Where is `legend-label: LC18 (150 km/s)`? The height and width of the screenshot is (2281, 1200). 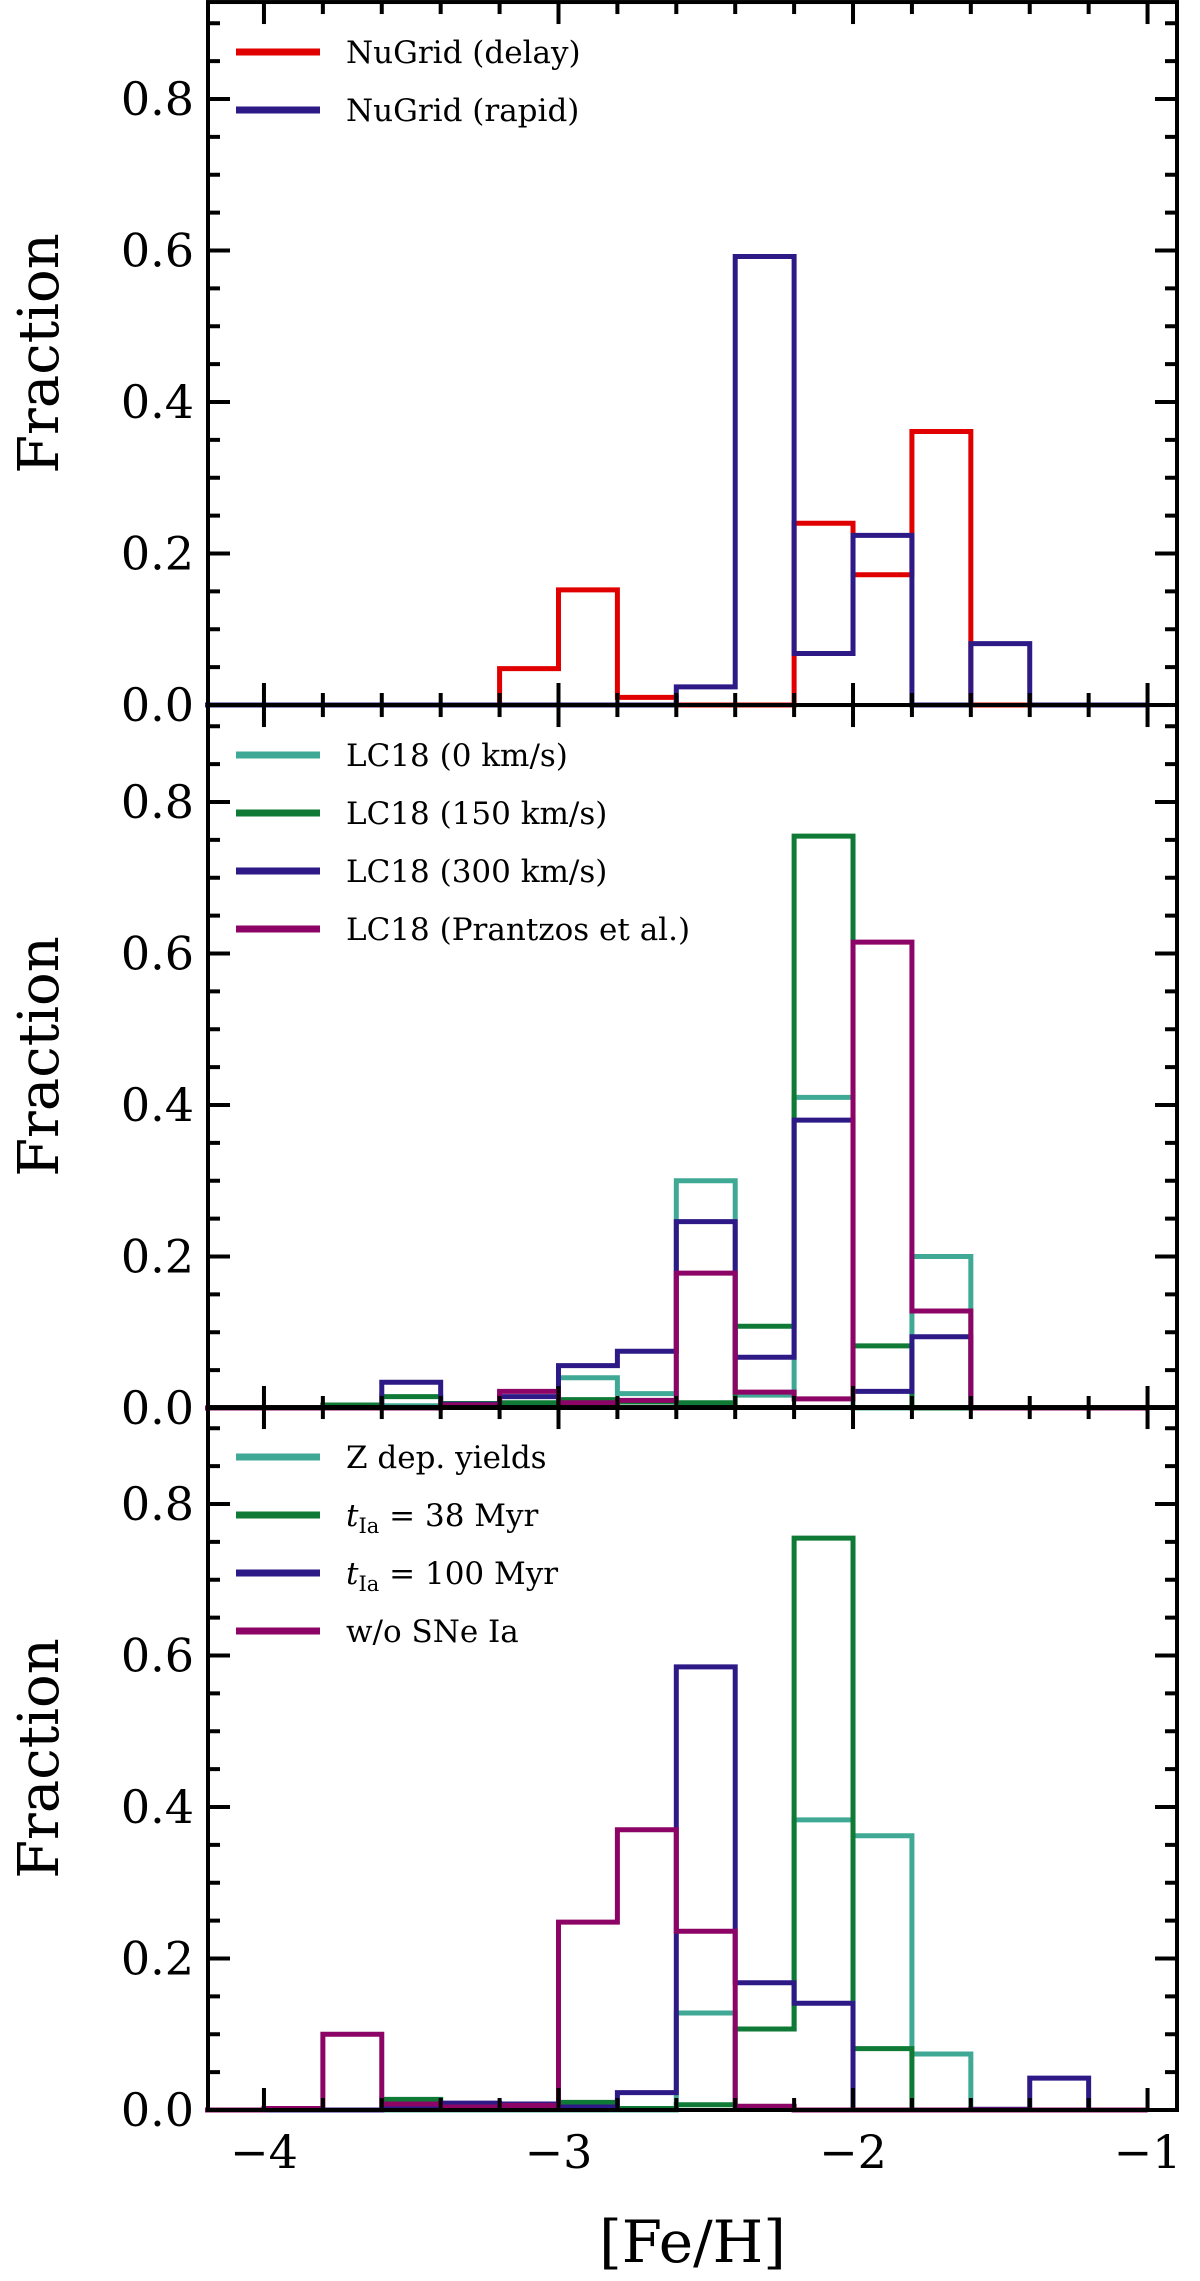 legend-label: LC18 (150 km/s) is located at coordinates (476, 814).